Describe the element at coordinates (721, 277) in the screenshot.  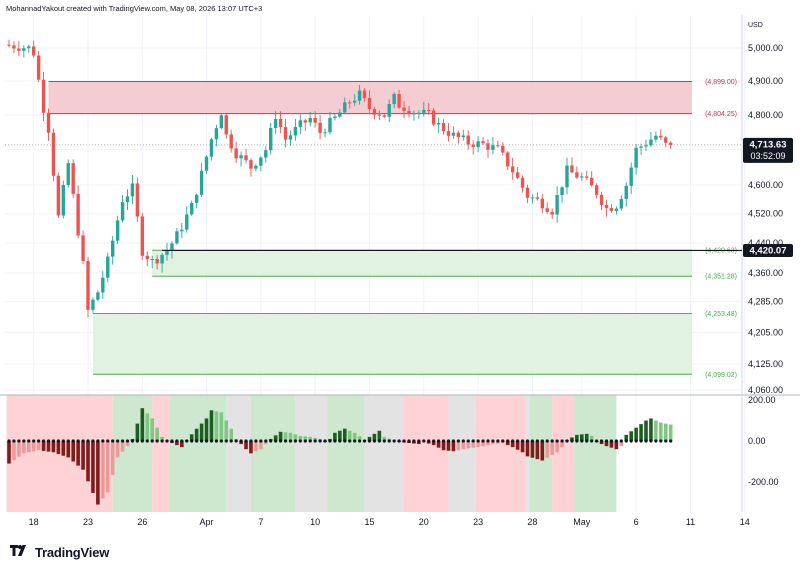
I see `support-zone-bottom-label: (4,351.28)` at that location.